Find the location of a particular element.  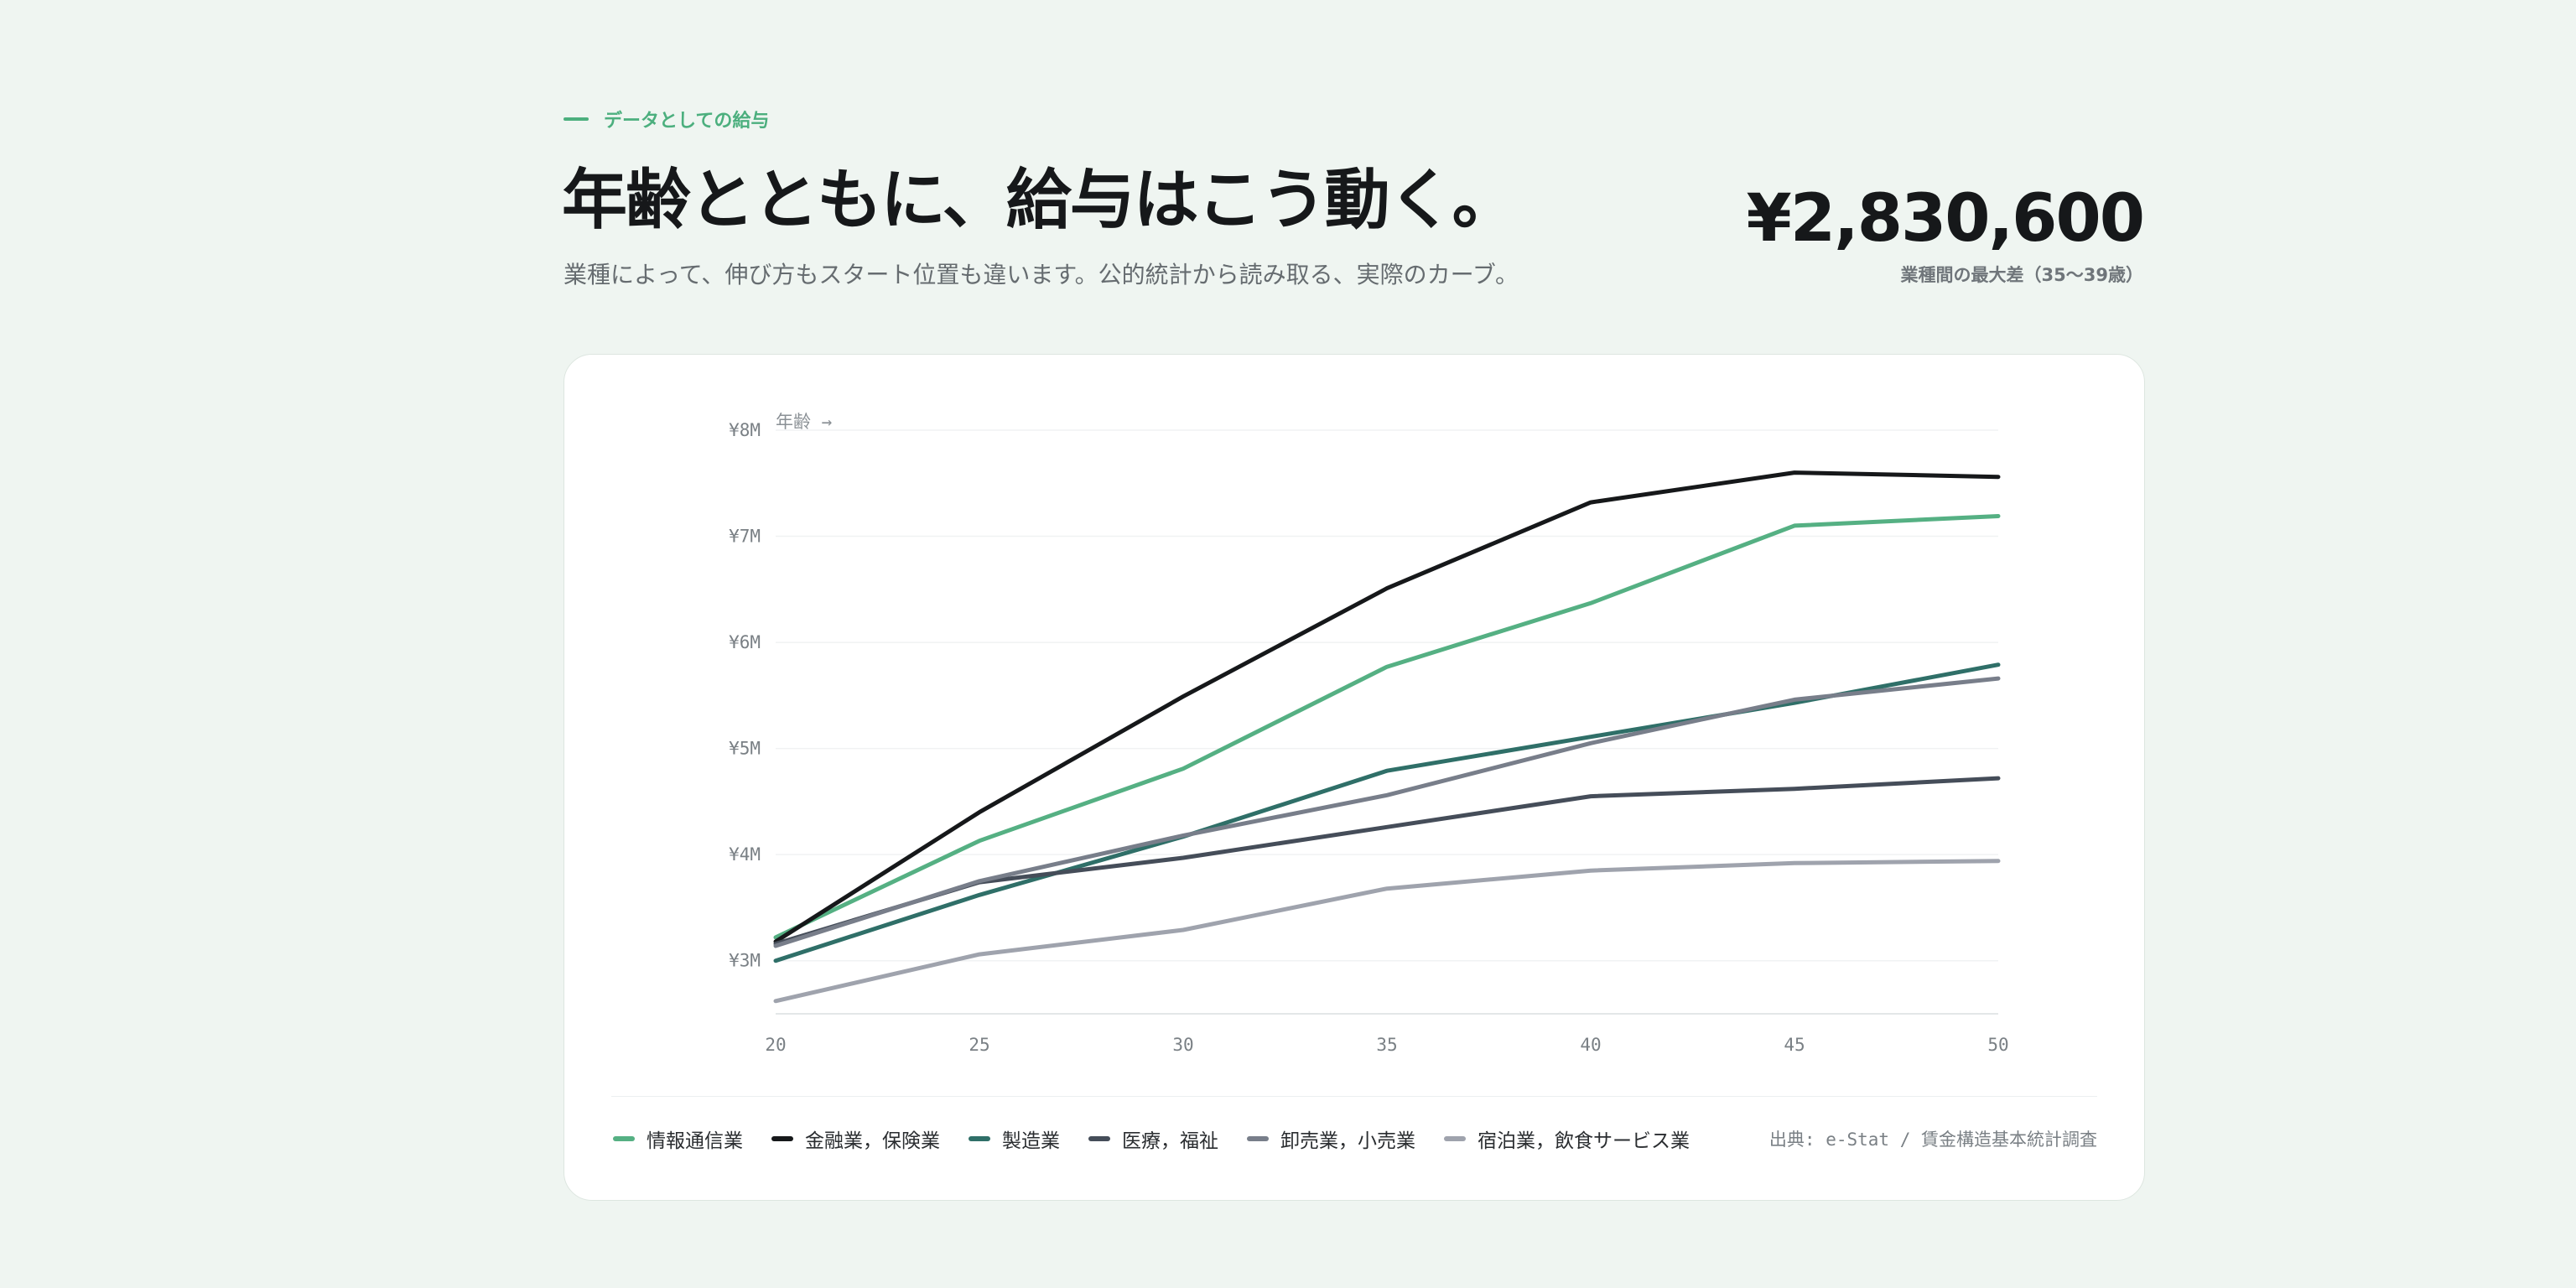

eyebrow: データとしての給与 is located at coordinates (666, 119).